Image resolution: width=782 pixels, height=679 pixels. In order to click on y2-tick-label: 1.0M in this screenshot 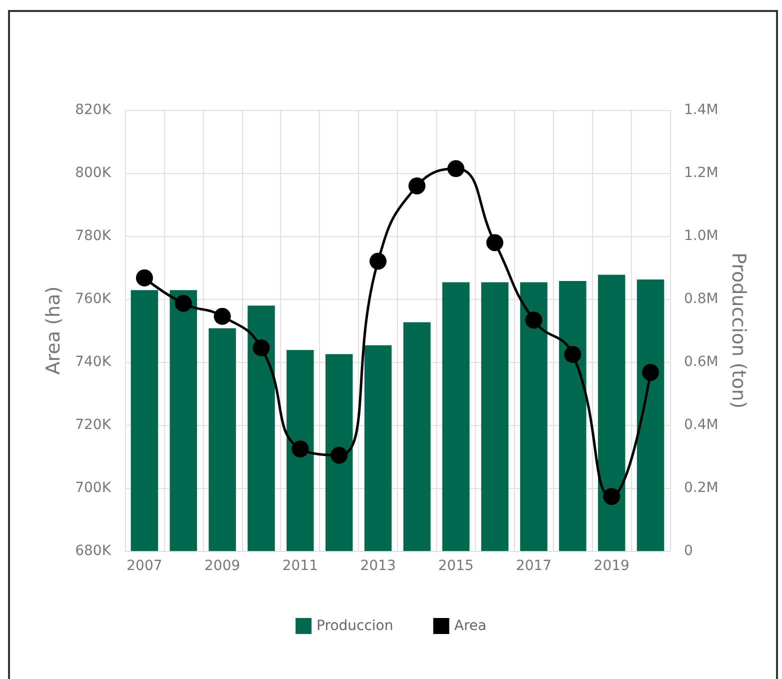, I will do `click(701, 236)`.